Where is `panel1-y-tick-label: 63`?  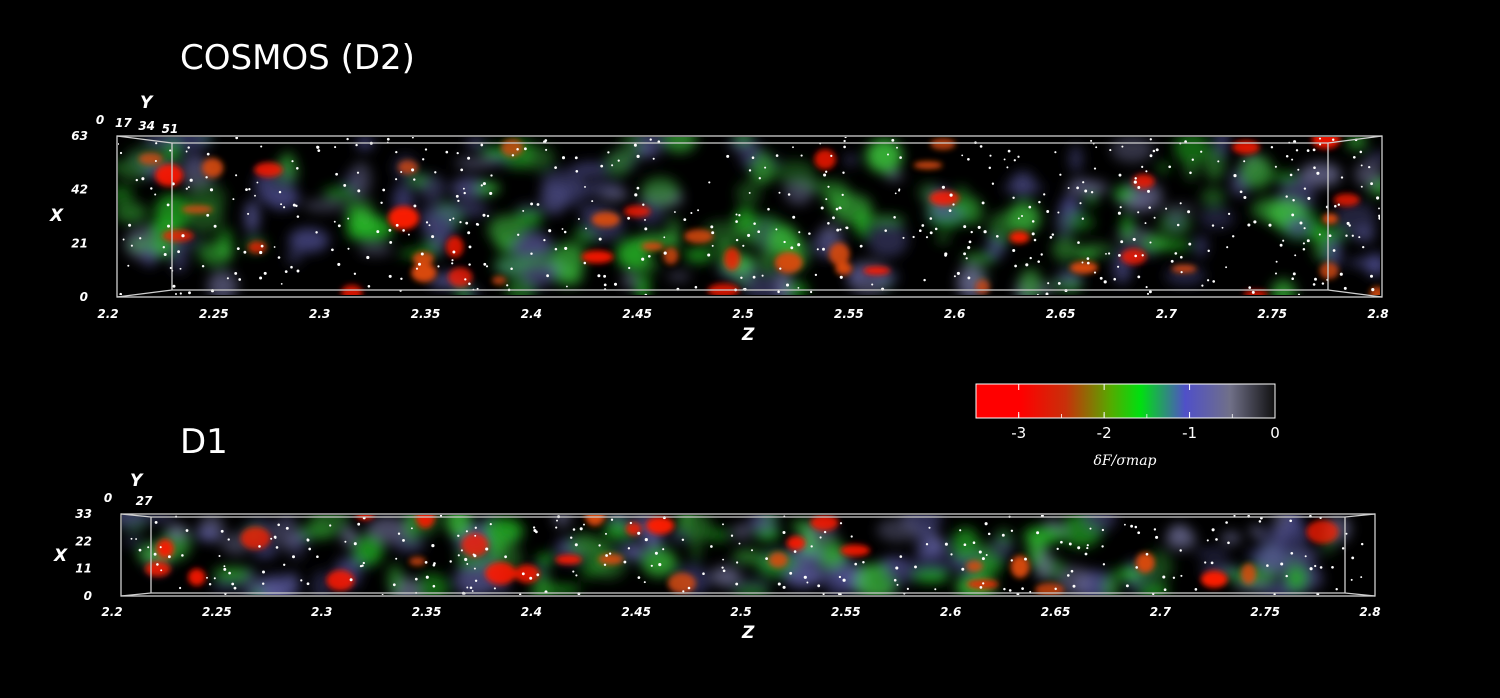 panel1-y-tick-label: 63 is located at coordinates (79, 136).